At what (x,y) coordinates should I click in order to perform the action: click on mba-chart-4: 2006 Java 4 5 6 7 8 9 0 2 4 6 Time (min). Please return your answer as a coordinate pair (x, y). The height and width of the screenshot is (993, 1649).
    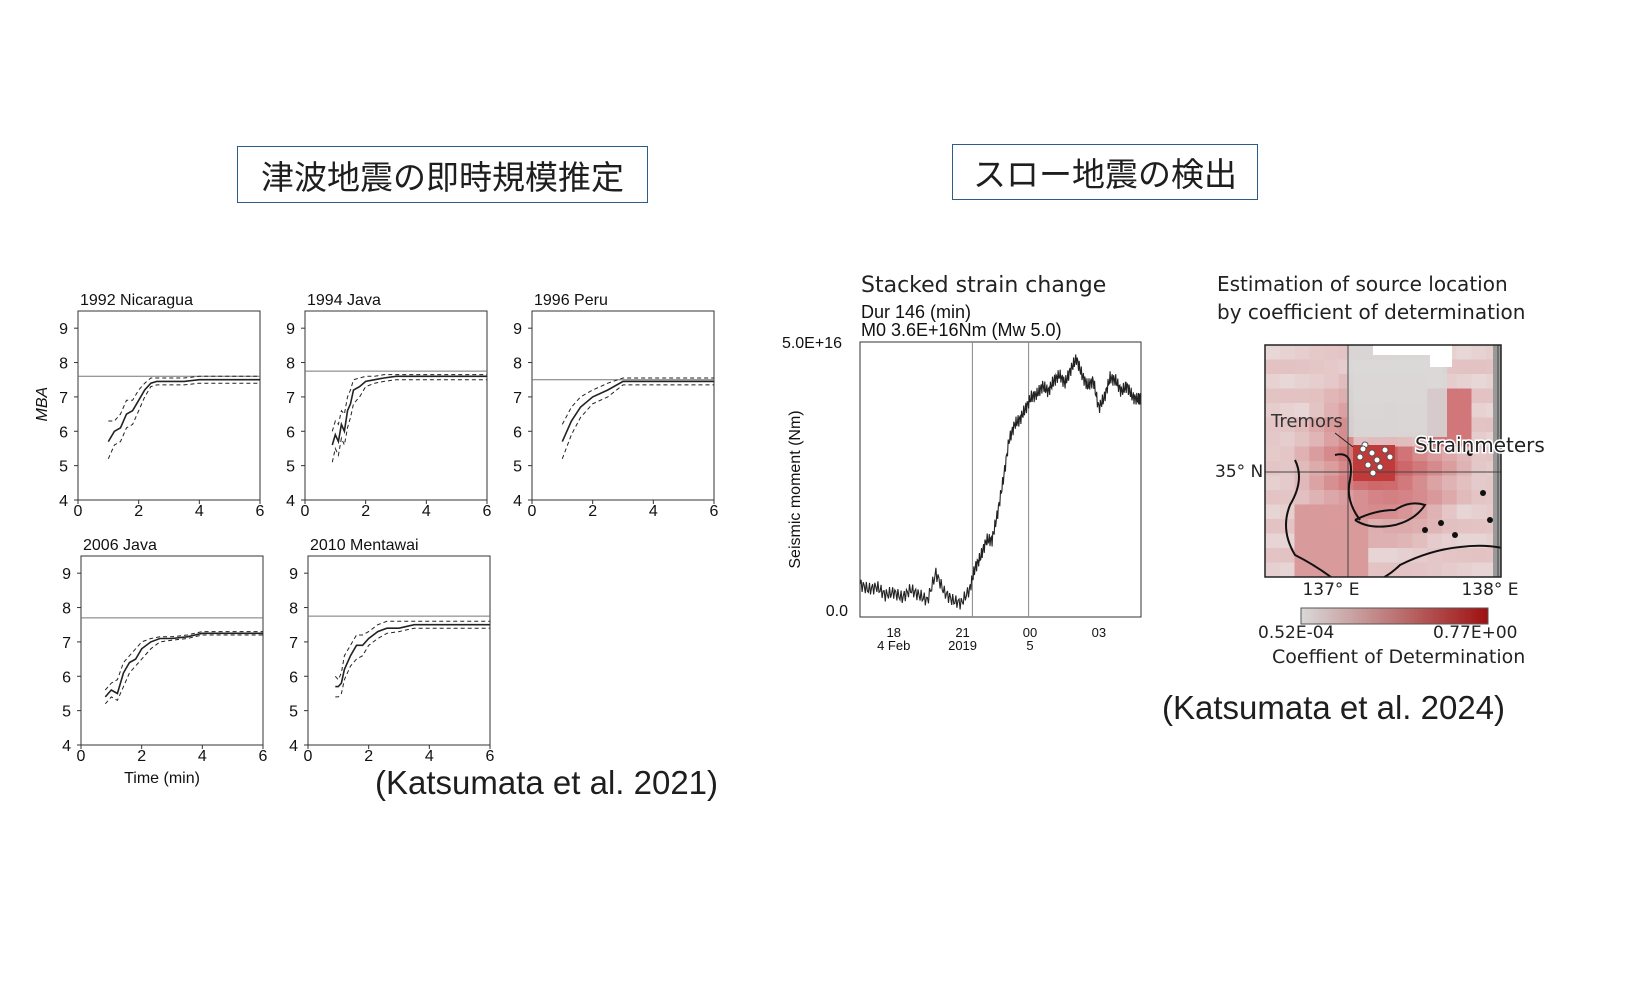
    Looking at the image, I should click on (164, 662).